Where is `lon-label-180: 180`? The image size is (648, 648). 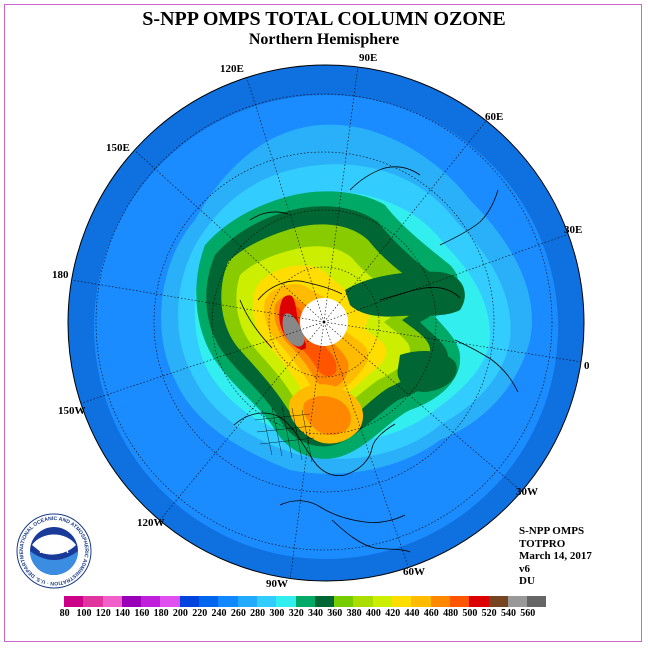
lon-label-180: 180 is located at coordinates (60, 275).